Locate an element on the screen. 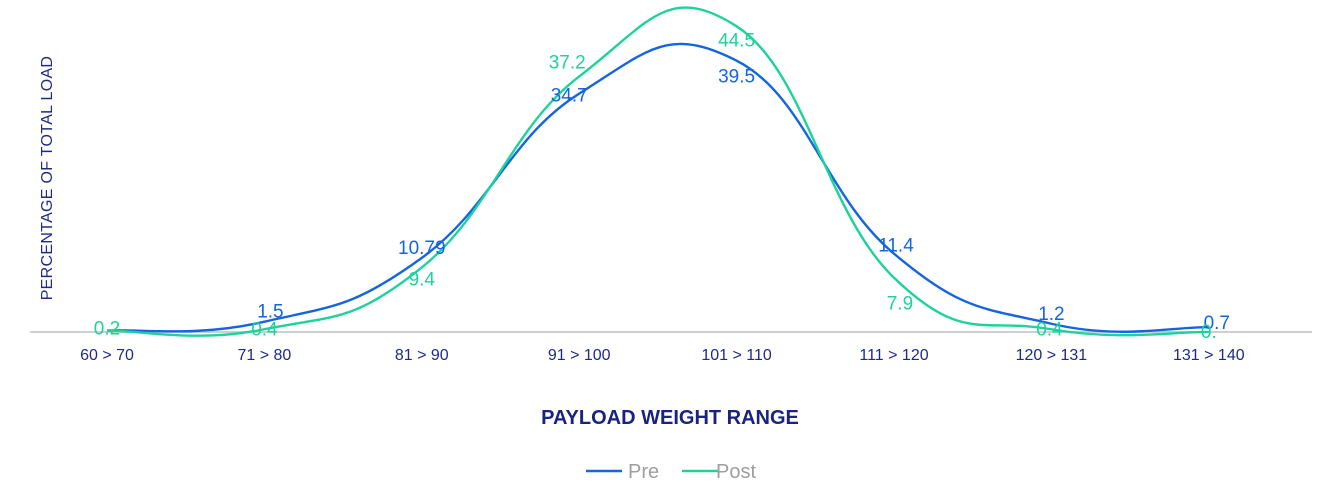 The height and width of the screenshot is (487, 1329). legend-label-post: Post is located at coordinates (736, 472).